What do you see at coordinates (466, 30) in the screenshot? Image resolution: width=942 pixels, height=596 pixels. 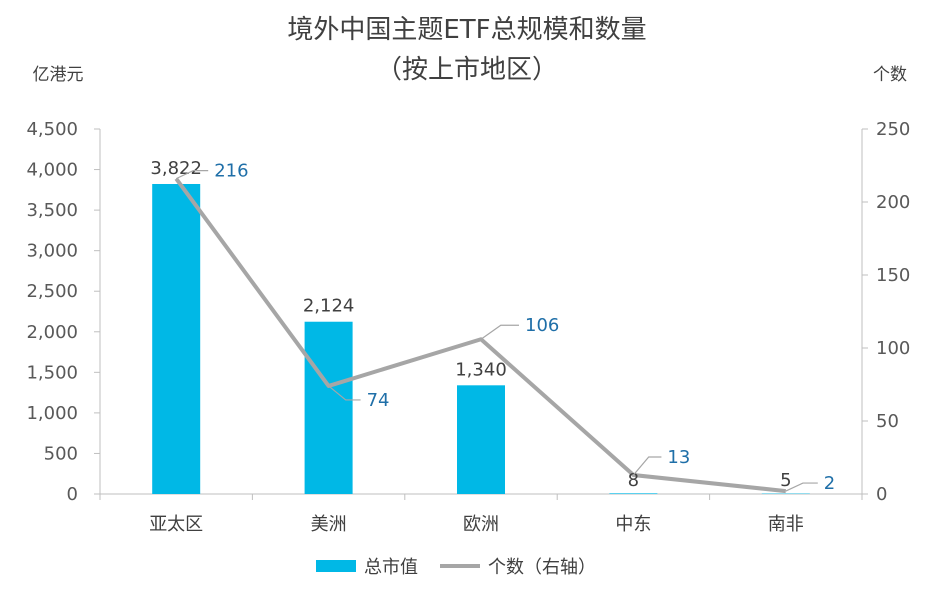 I see `chart-title: 境外中国主题ETF总规模和数量` at bounding box center [466, 30].